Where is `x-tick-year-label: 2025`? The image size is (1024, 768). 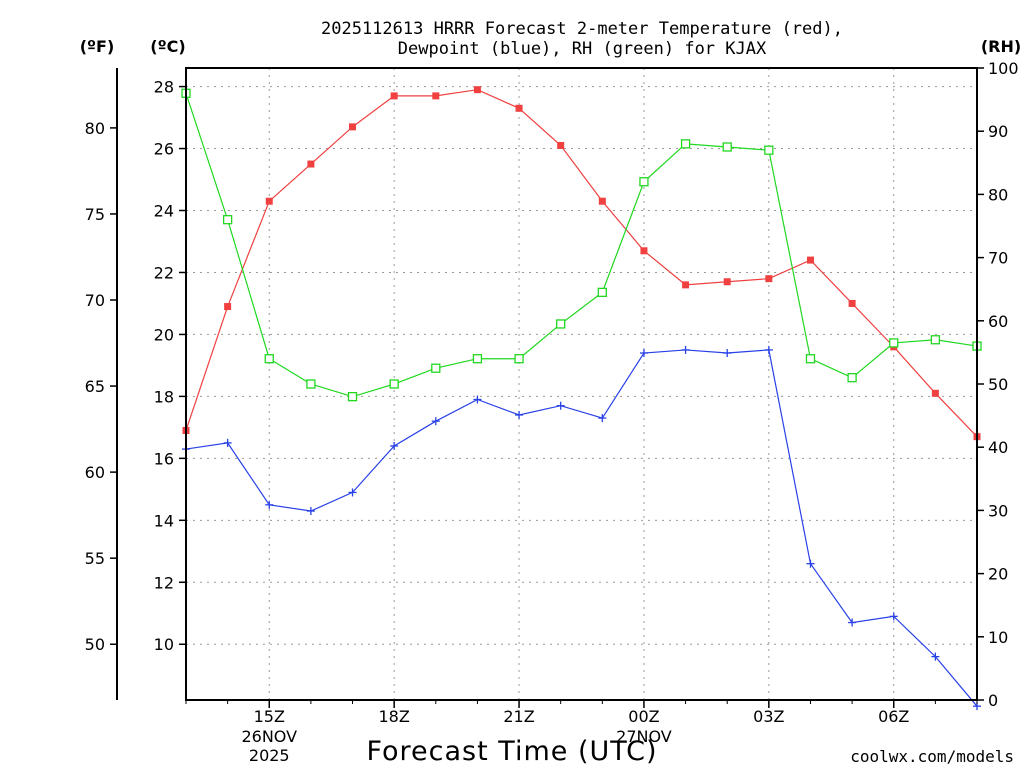
x-tick-year-label: 2025 is located at coordinates (269, 755).